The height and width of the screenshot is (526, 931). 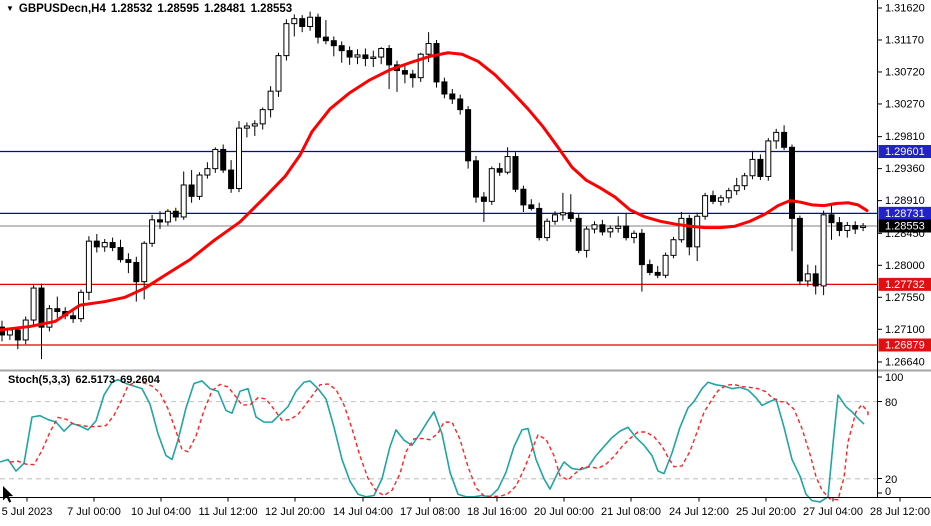 What do you see at coordinates (497, 512) in the screenshot?
I see `svg-text: 18 Jul 16:00` at bounding box center [497, 512].